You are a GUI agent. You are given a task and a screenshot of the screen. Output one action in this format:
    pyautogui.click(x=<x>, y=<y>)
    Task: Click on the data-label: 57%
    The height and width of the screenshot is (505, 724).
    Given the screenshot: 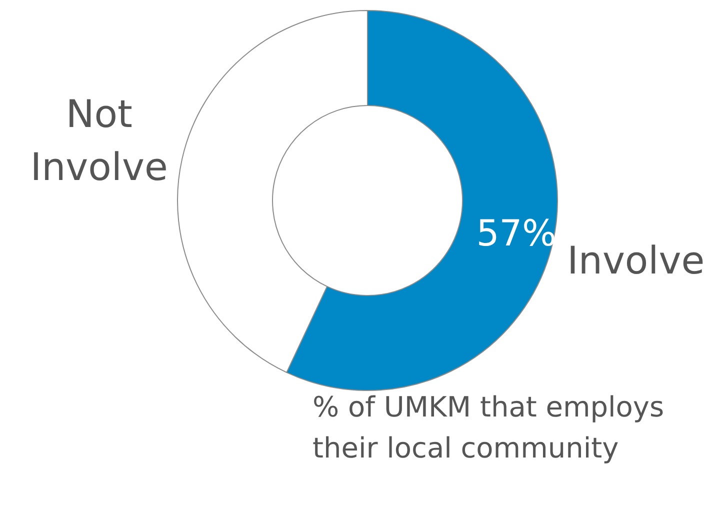 What is the action you would take?
    pyautogui.click(x=516, y=233)
    